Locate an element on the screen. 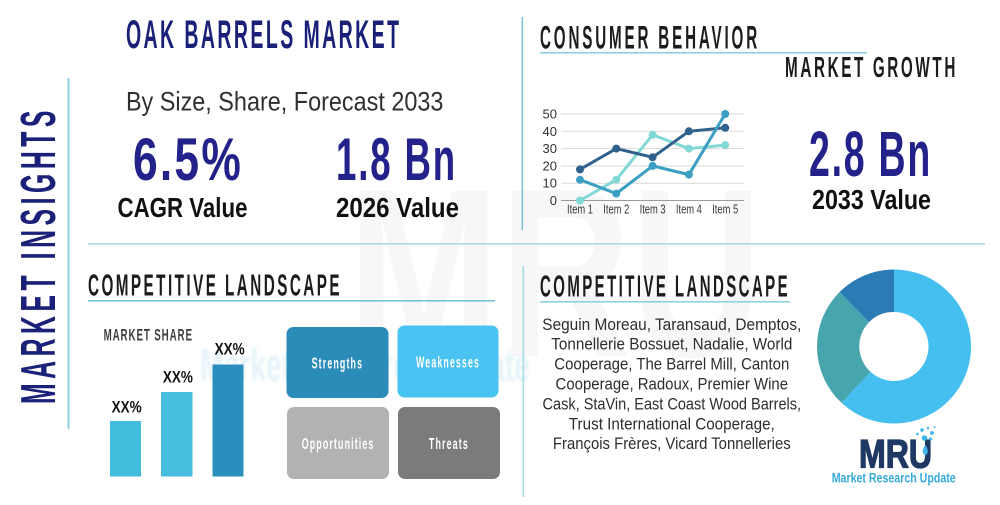 This screenshot has height=505, width=1000. svg-text: 10 is located at coordinates (550, 183).